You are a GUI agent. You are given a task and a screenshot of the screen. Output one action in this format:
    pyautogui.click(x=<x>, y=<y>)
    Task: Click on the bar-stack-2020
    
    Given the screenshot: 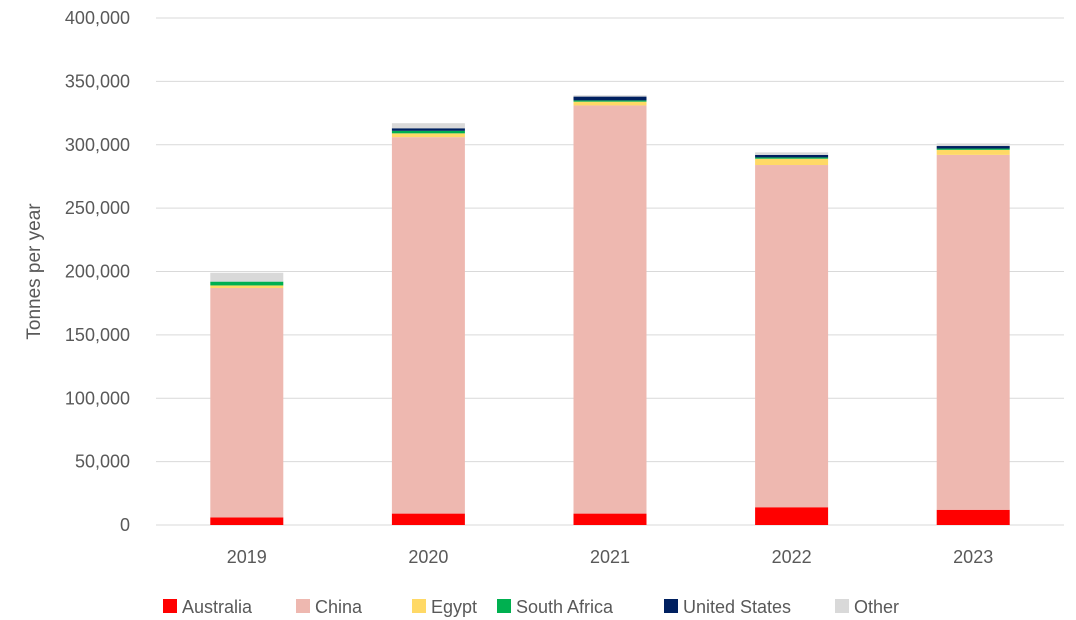 What is the action you would take?
    pyautogui.click(x=428, y=324)
    